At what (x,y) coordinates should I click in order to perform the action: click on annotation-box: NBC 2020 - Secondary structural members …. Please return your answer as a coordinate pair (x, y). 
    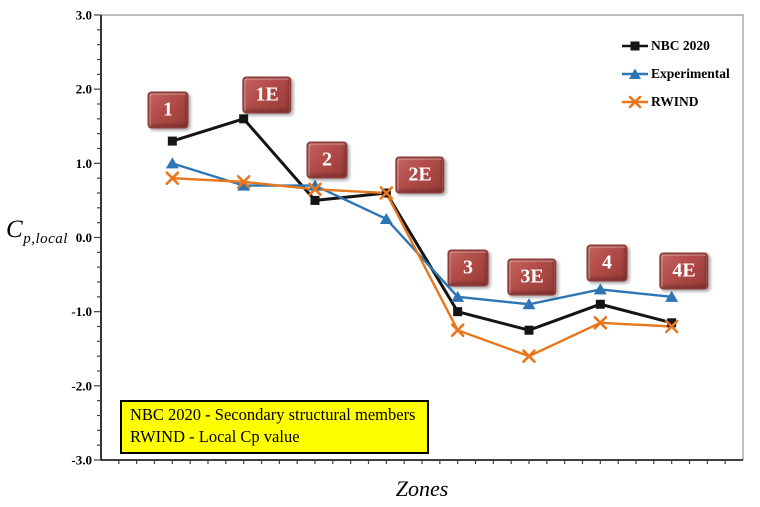
    Looking at the image, I should click on (275, 427).